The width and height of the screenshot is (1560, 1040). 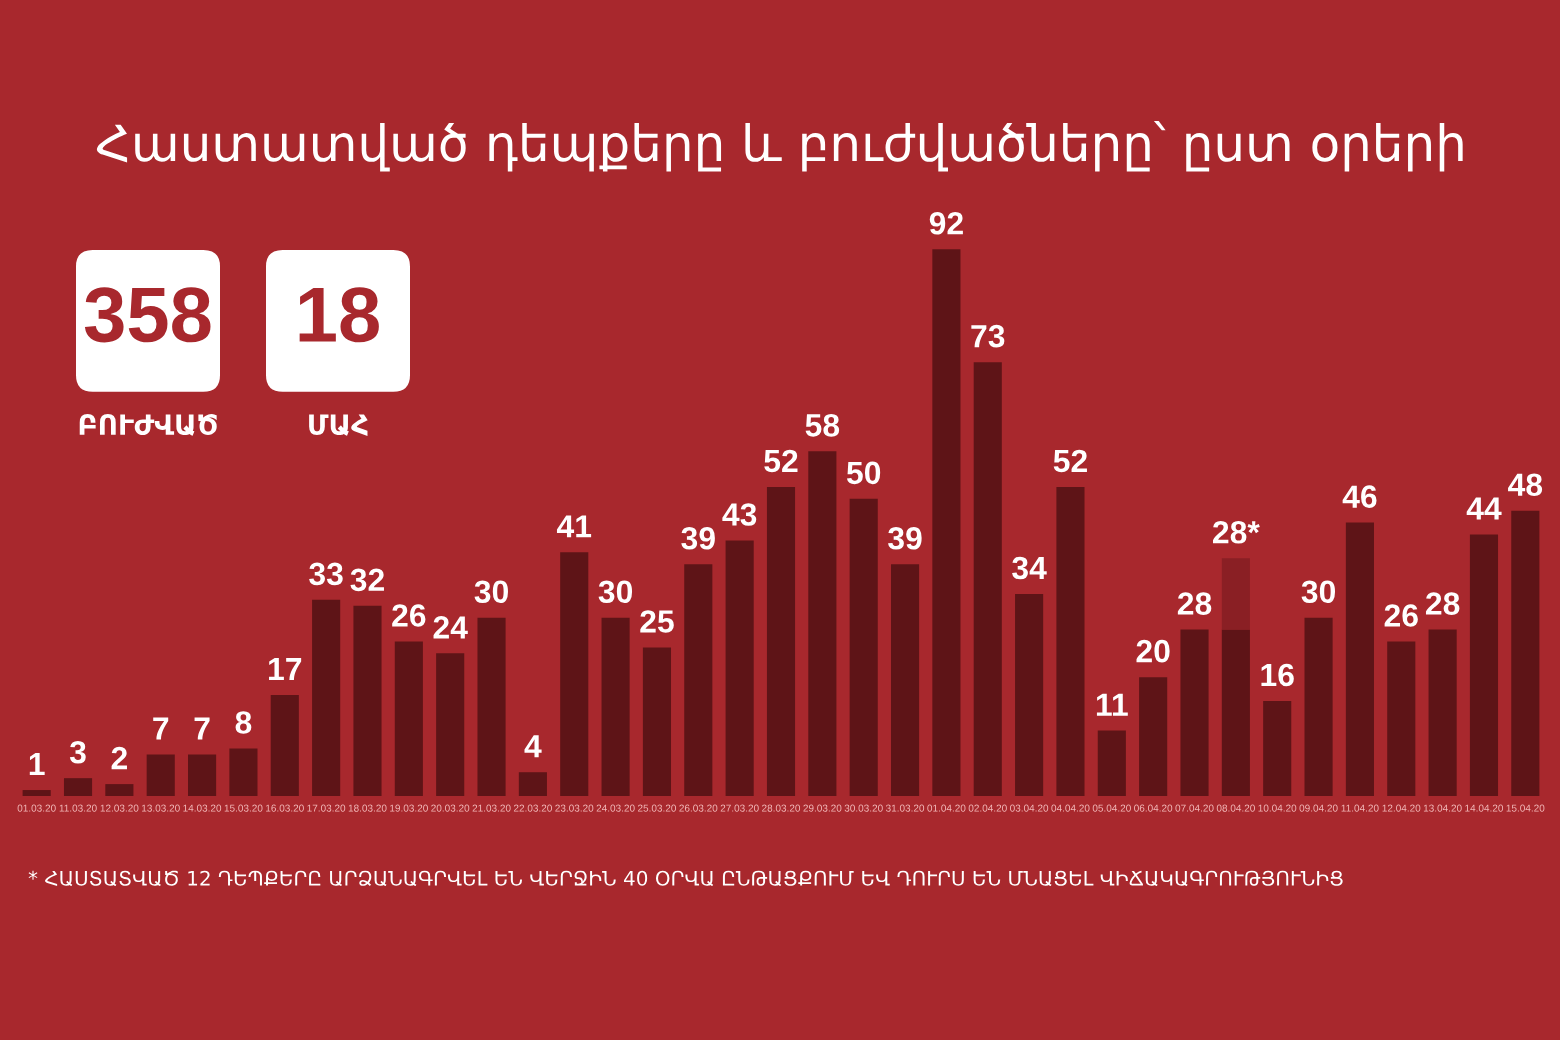 What do you see at coordinates (37, 764) in the screenshot?
I see `data-label: 1` at bounding box center [37, 764].